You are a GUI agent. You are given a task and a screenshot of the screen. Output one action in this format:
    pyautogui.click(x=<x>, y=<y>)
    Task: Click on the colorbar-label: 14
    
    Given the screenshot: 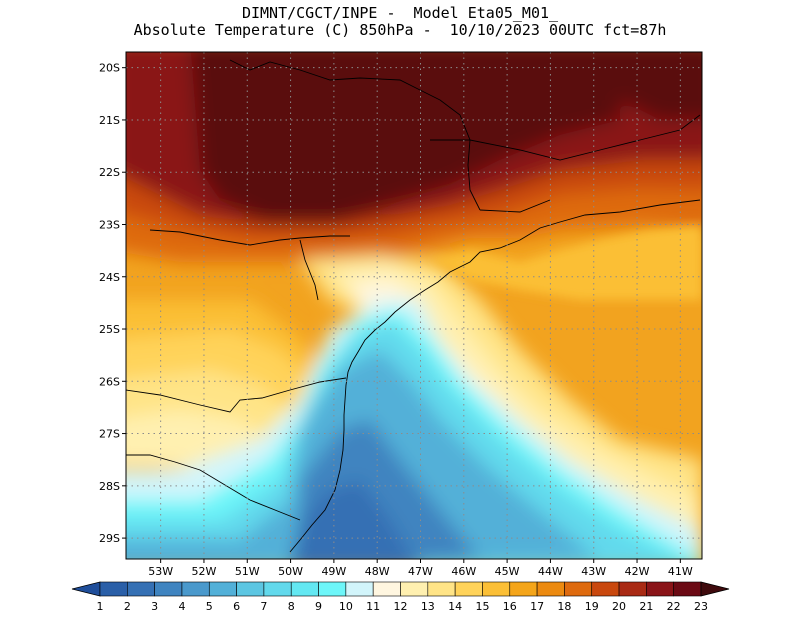 What is the action you would take?
    pyautogui.click(x=455, y=606)
    